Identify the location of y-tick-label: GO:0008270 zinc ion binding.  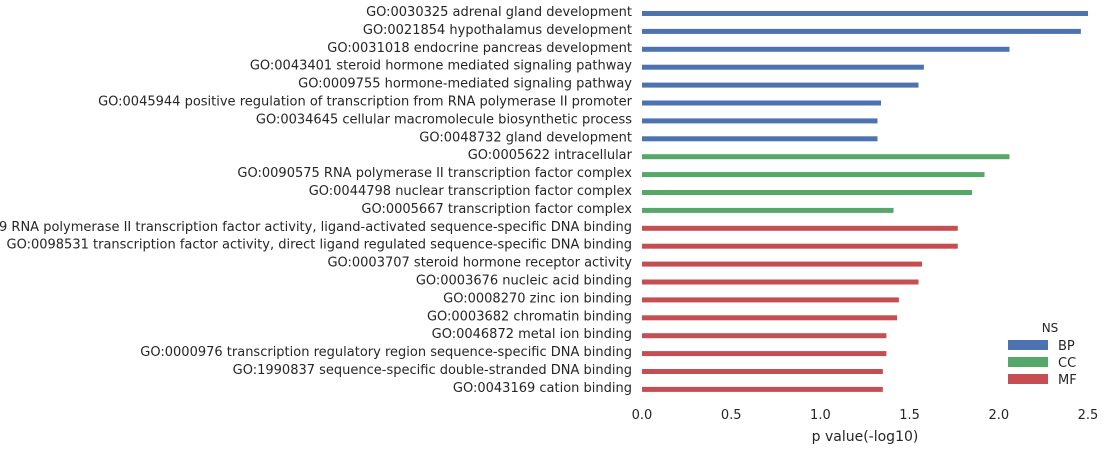
(537, 298).